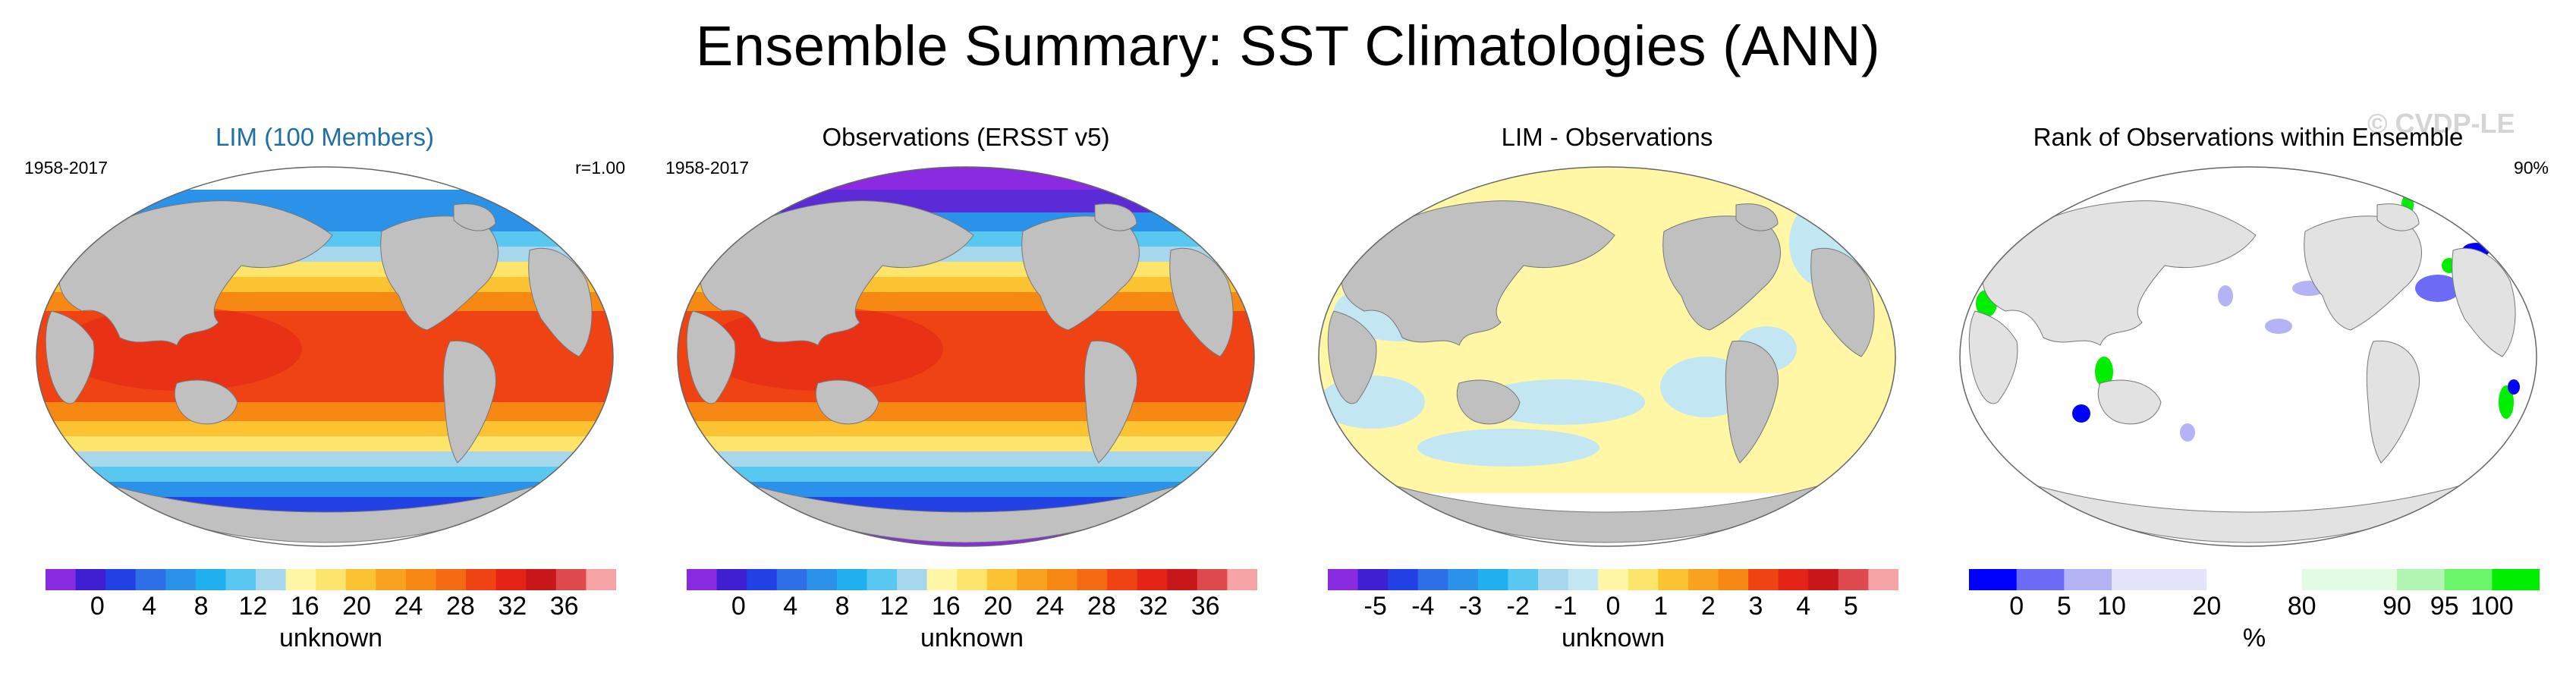 The width and height of the screenshot is (2576, 676). I want to click on colorbar-tick-label: -4, so click(1423, 606).